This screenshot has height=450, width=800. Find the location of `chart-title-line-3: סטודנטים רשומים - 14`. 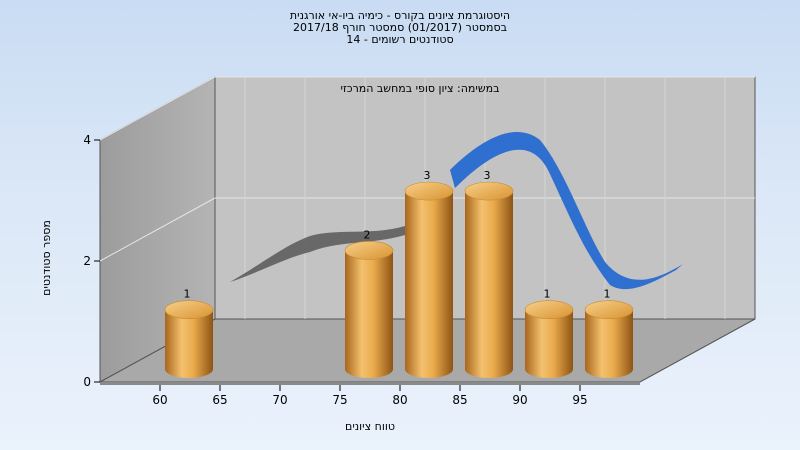

chart-title-line-3: סטודנטים רשומים - 14 is located at coordinates (400, 39).